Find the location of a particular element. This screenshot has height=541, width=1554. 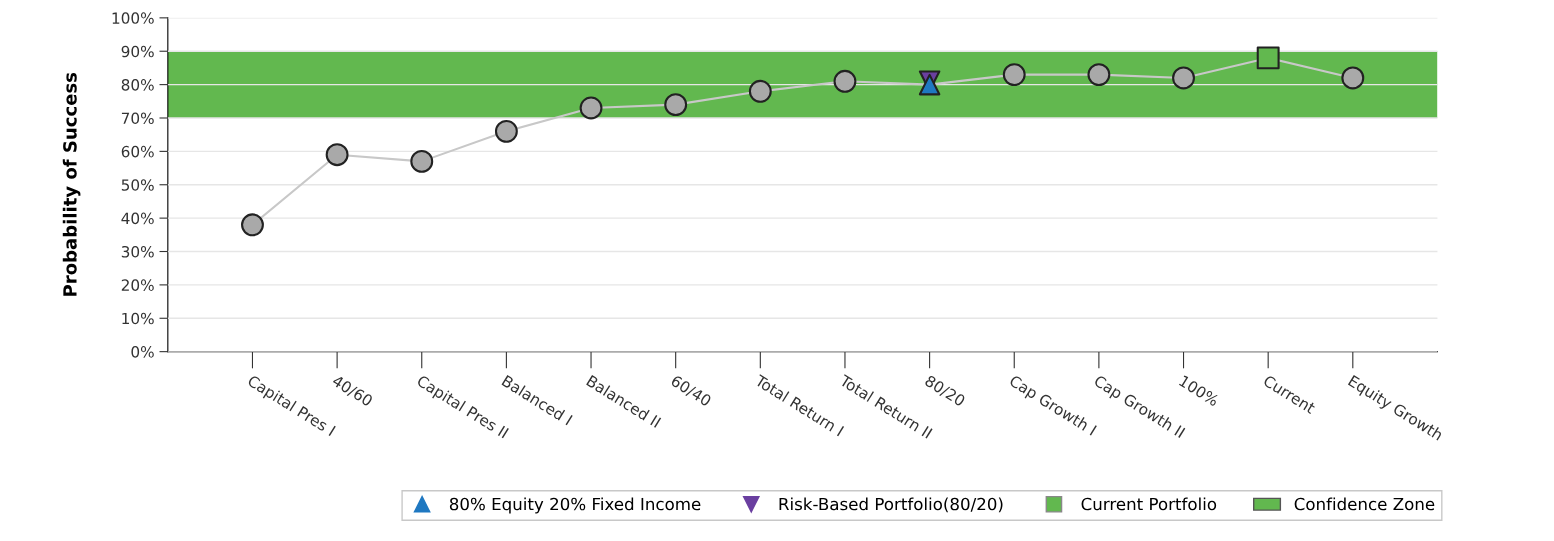

y-tick-label: 30% is located at coordinates (137, 251).